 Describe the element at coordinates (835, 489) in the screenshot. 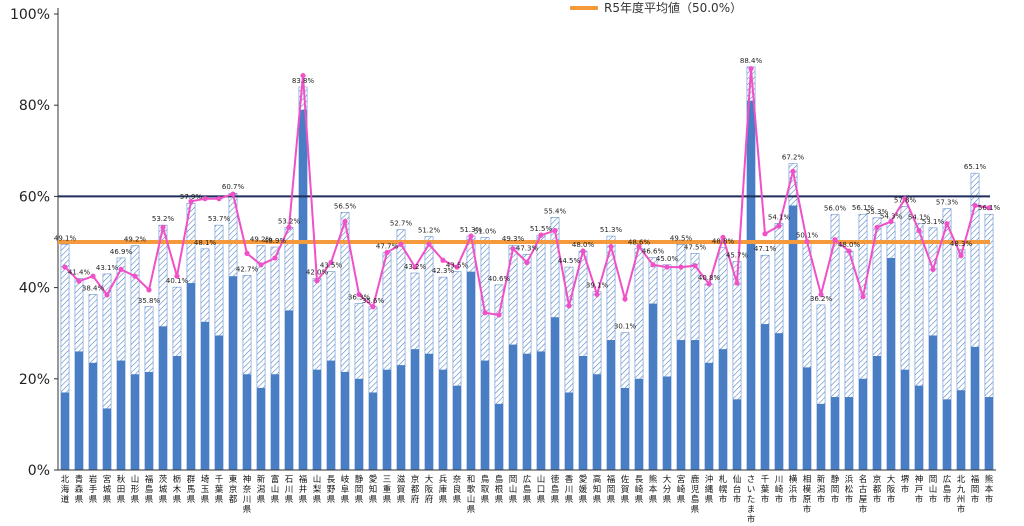

I see `x-tick-label: 静岡市` at that location.